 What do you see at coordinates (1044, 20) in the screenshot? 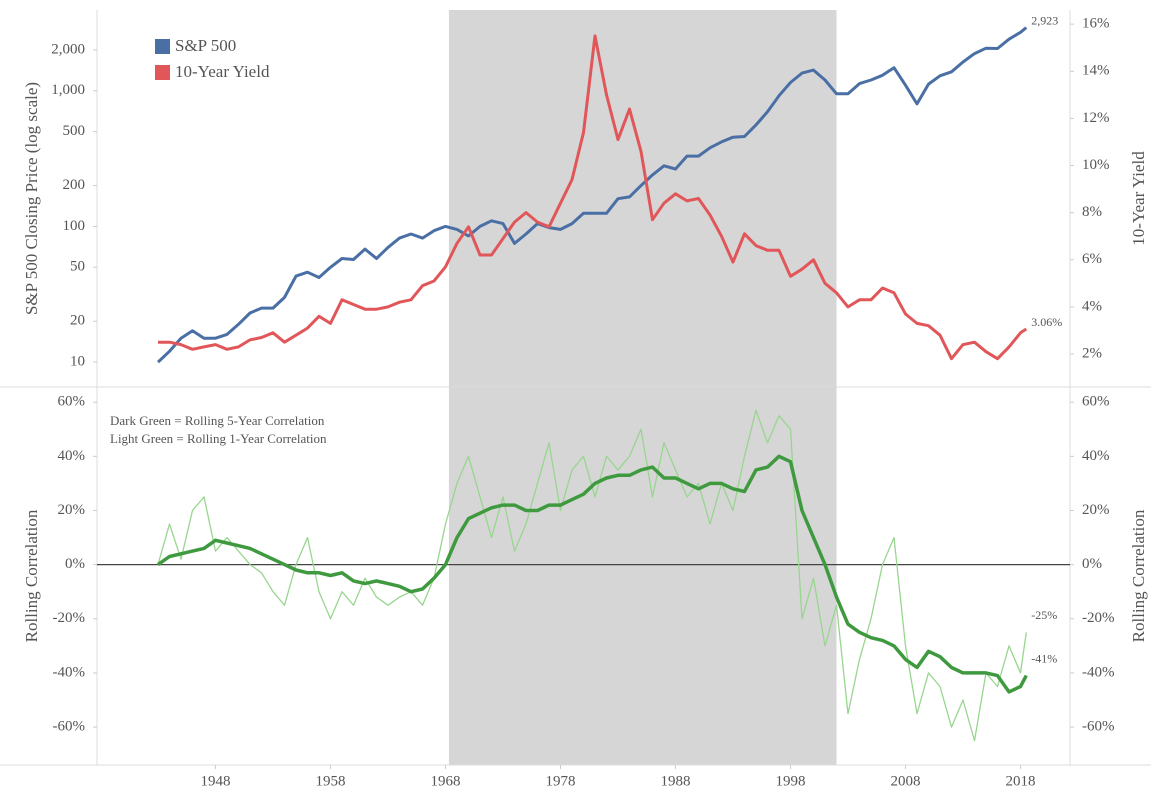
I see `end-label: 2,923` at bounding box center [1044, 20].